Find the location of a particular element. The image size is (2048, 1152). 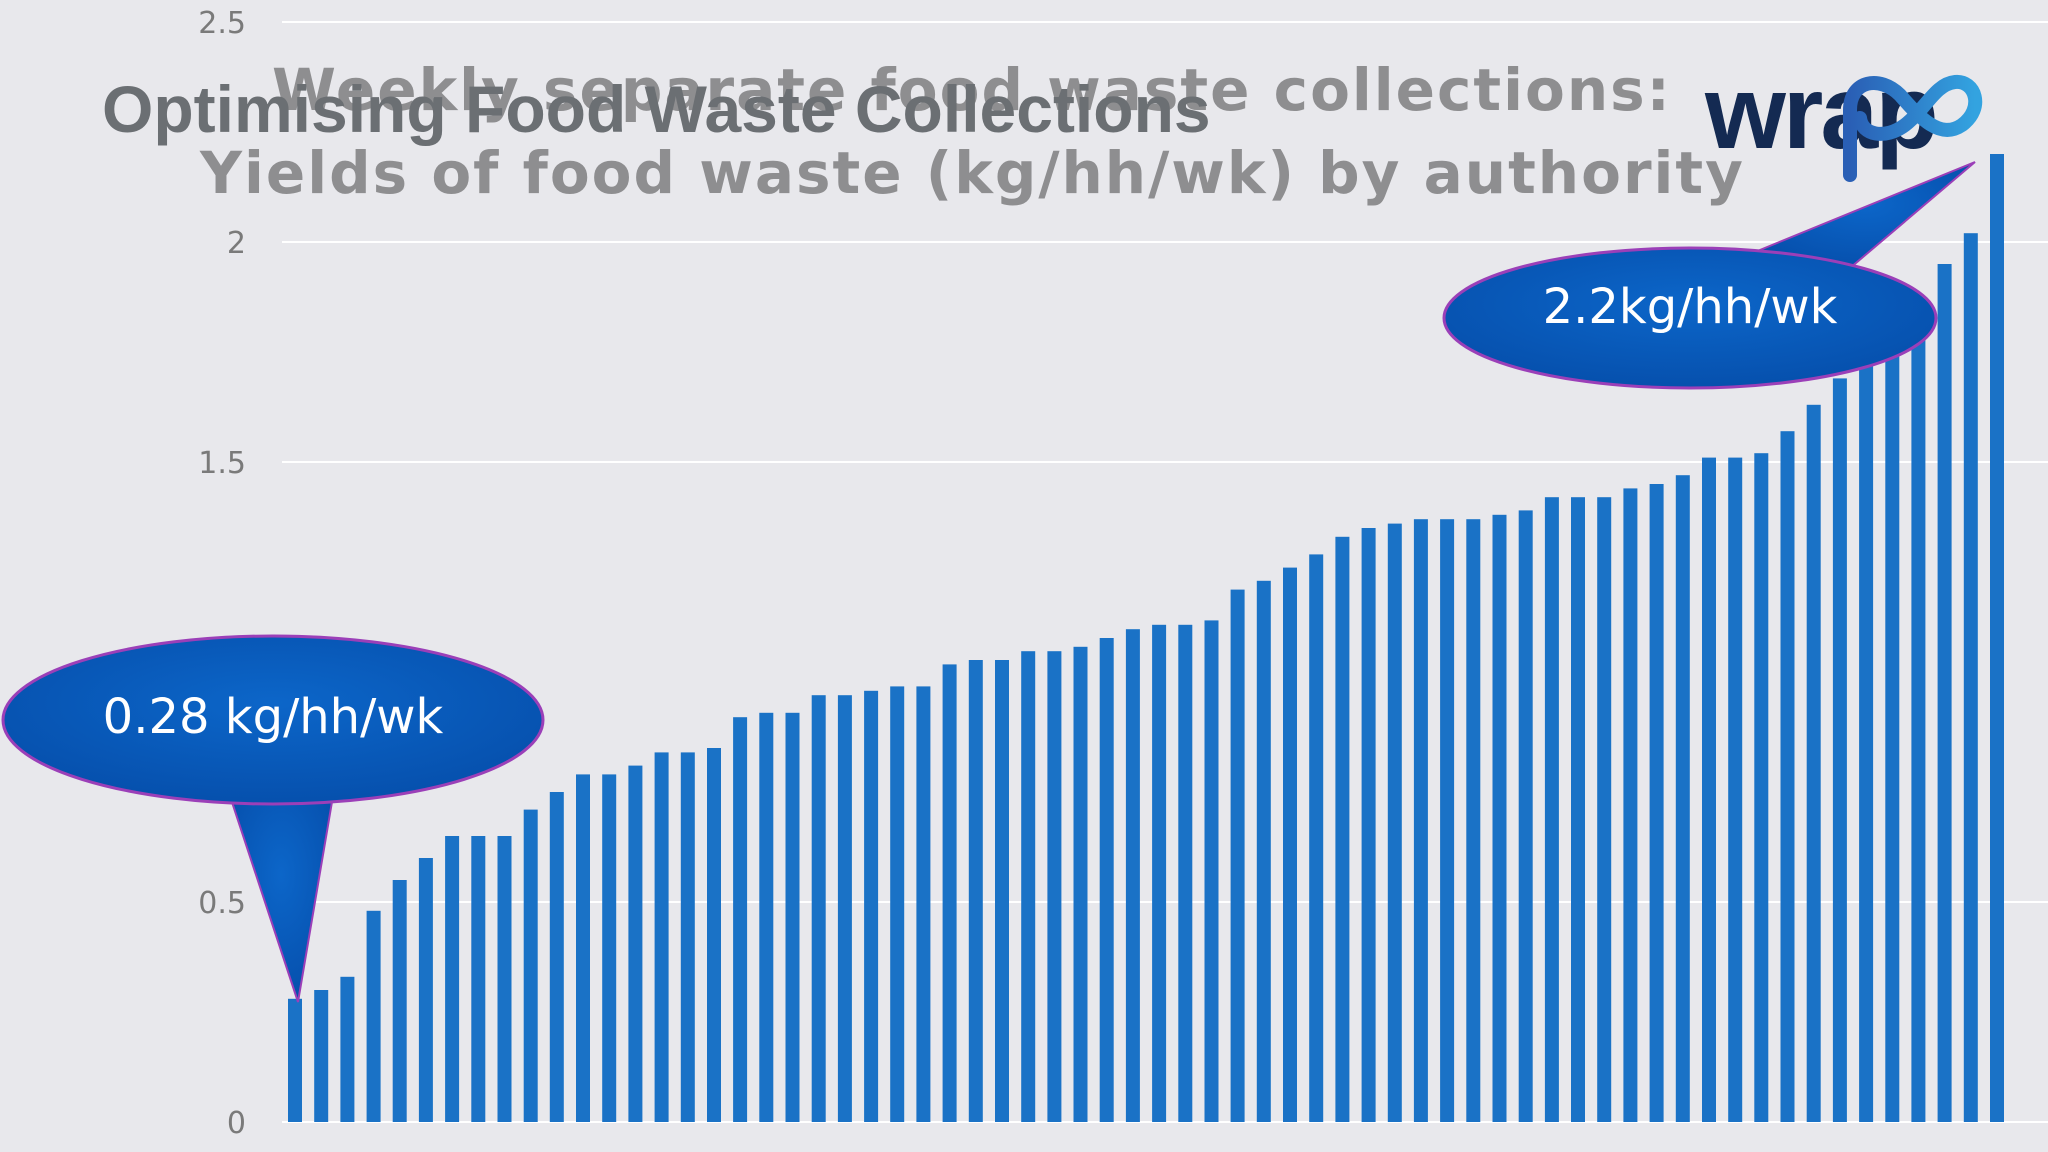

chart-title: Weekly separate food waste collections: is located at coordinates (972, 90).